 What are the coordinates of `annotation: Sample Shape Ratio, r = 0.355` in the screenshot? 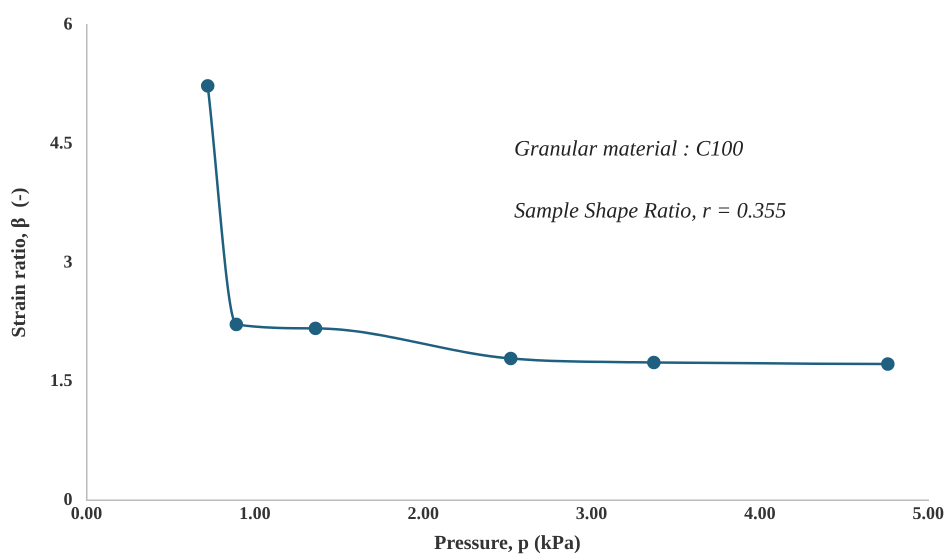 It's located at (650, 210).